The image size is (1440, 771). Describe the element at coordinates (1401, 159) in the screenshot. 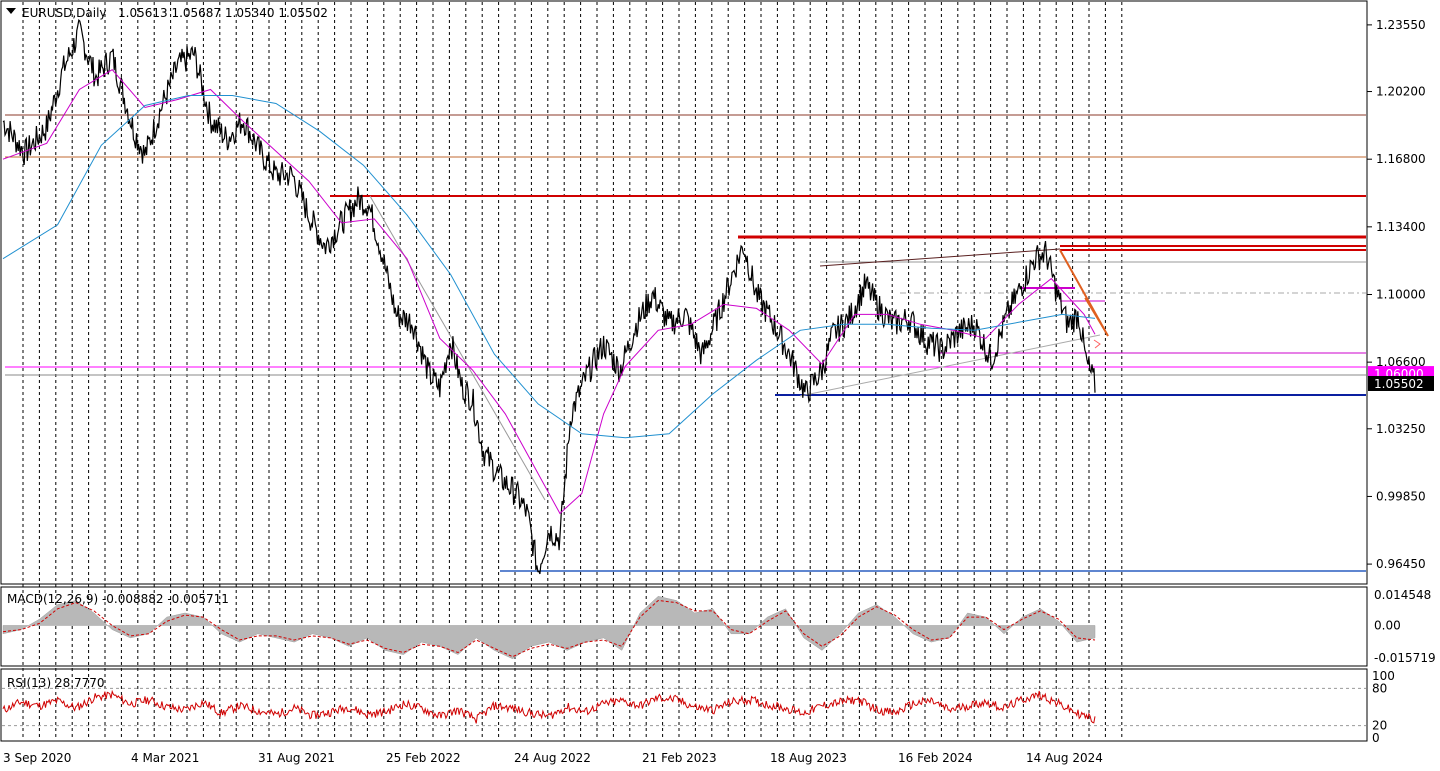

I see `price-axis-label: 1.16800` at that location.